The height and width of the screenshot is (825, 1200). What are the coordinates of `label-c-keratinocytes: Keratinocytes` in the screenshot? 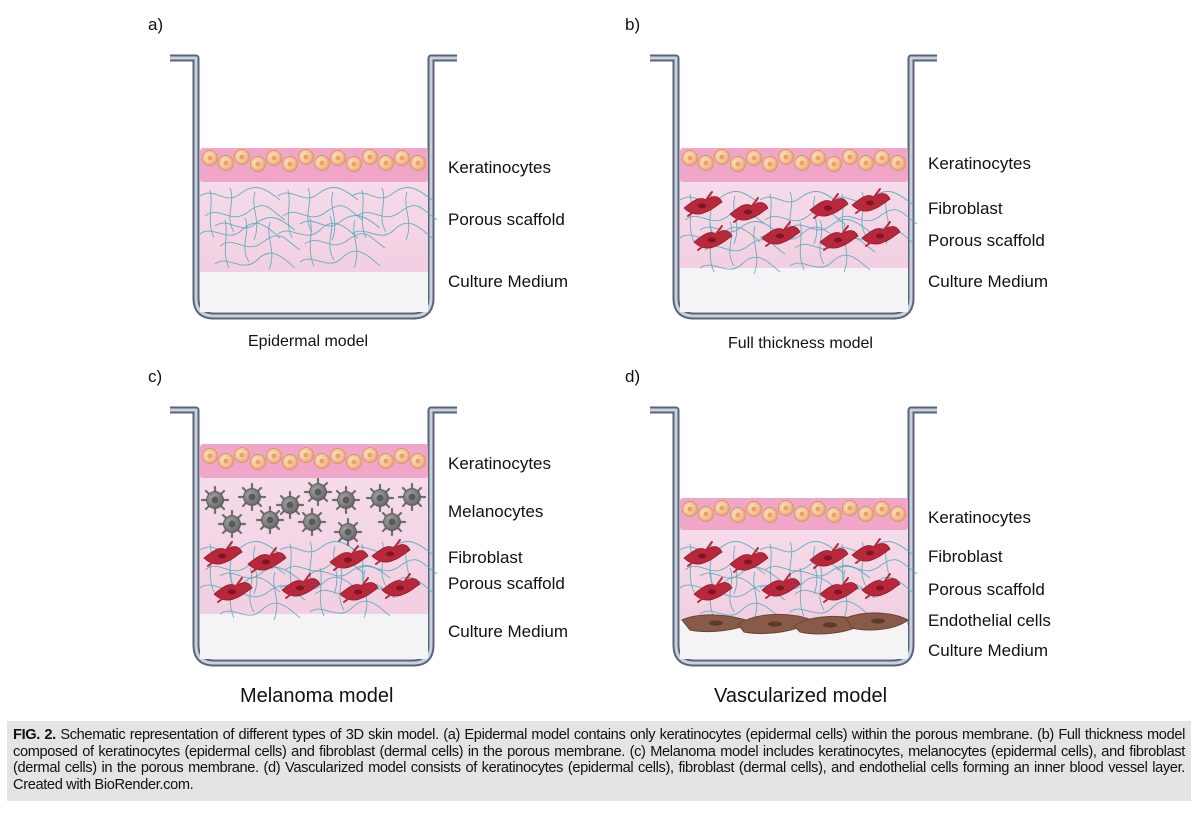 It's located at (499, 463).